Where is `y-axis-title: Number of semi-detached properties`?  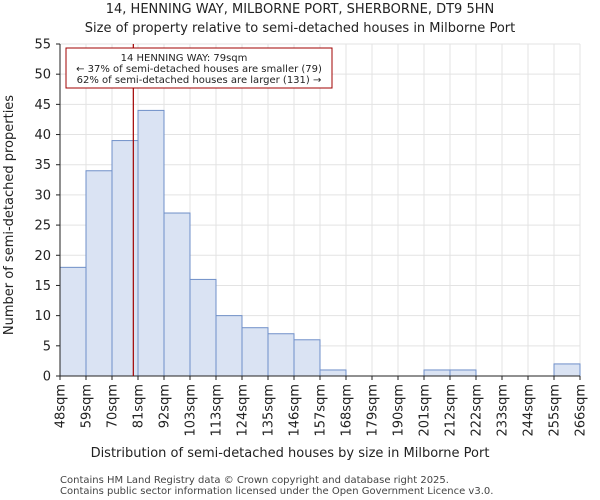 y-axis-title: Number of semi-detached properties is located at coordinates (9, 215).